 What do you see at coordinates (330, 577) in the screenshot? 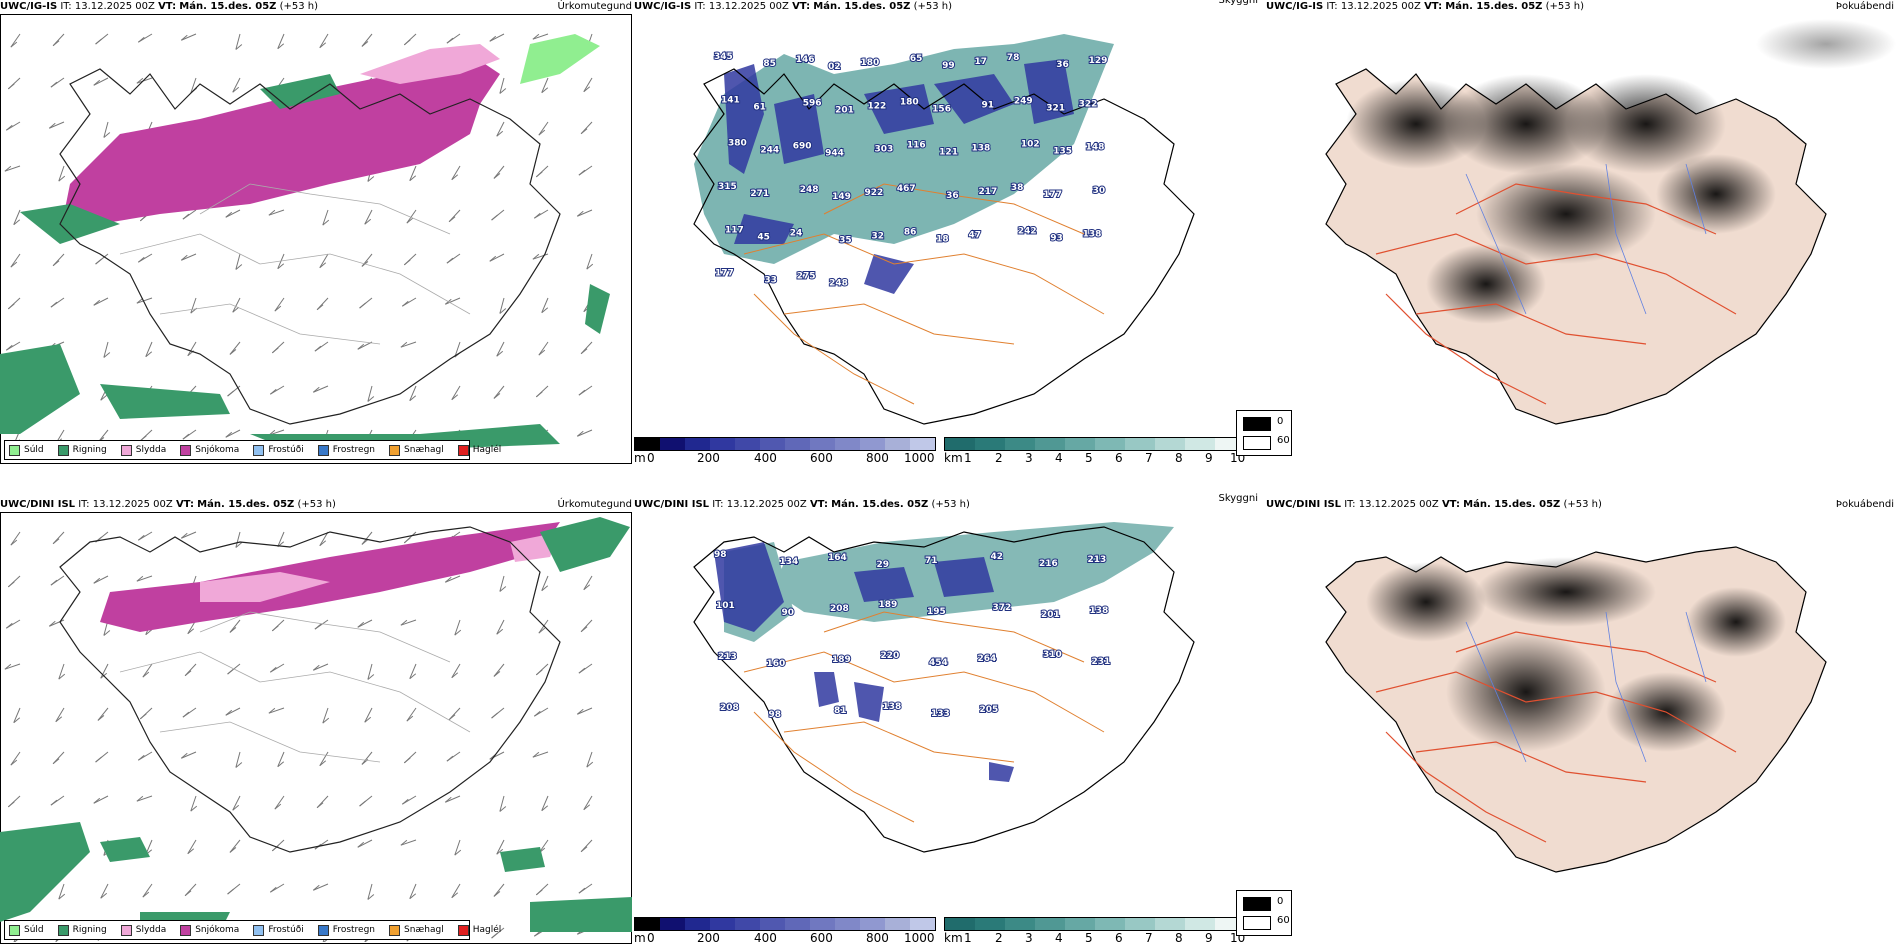
I see `precip-snow-area` at bounding box center [330, 577].